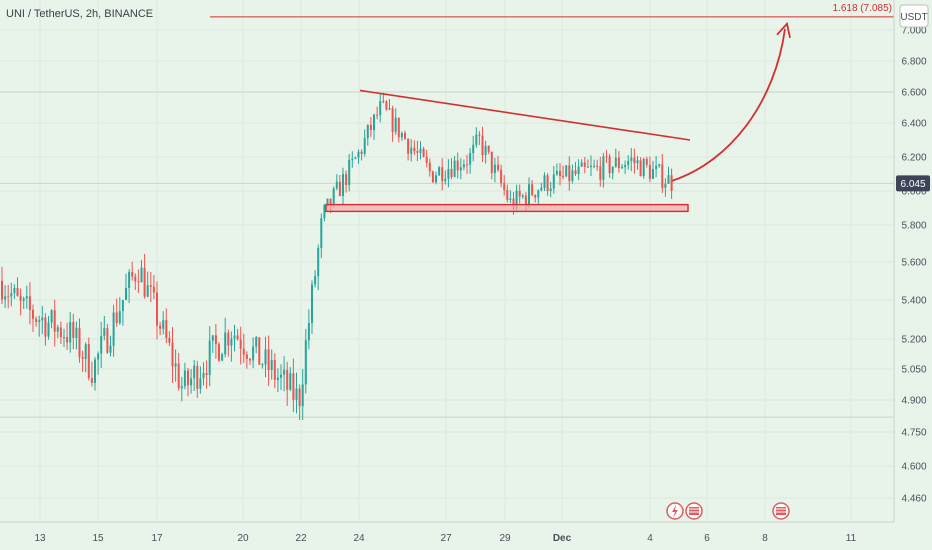 The width and height of the screenshot is (932, 550). I want to click on time-axis, so click(447, 536).